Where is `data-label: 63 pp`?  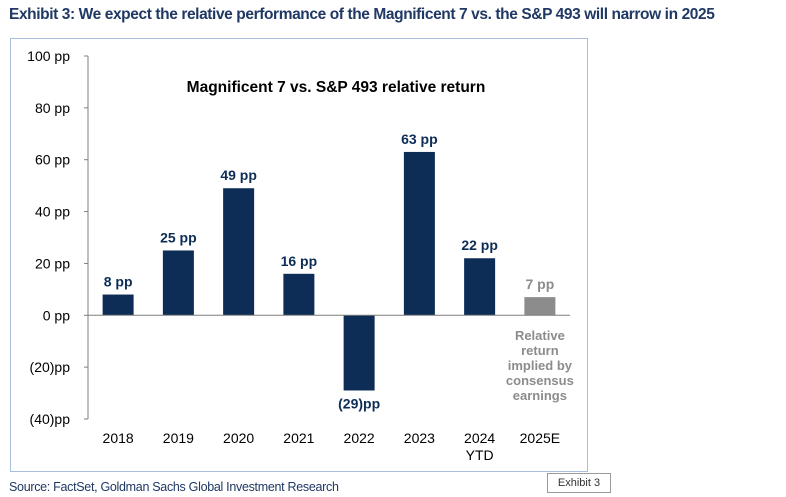 data-label: 63 pp is located at coordinates (419, 139).